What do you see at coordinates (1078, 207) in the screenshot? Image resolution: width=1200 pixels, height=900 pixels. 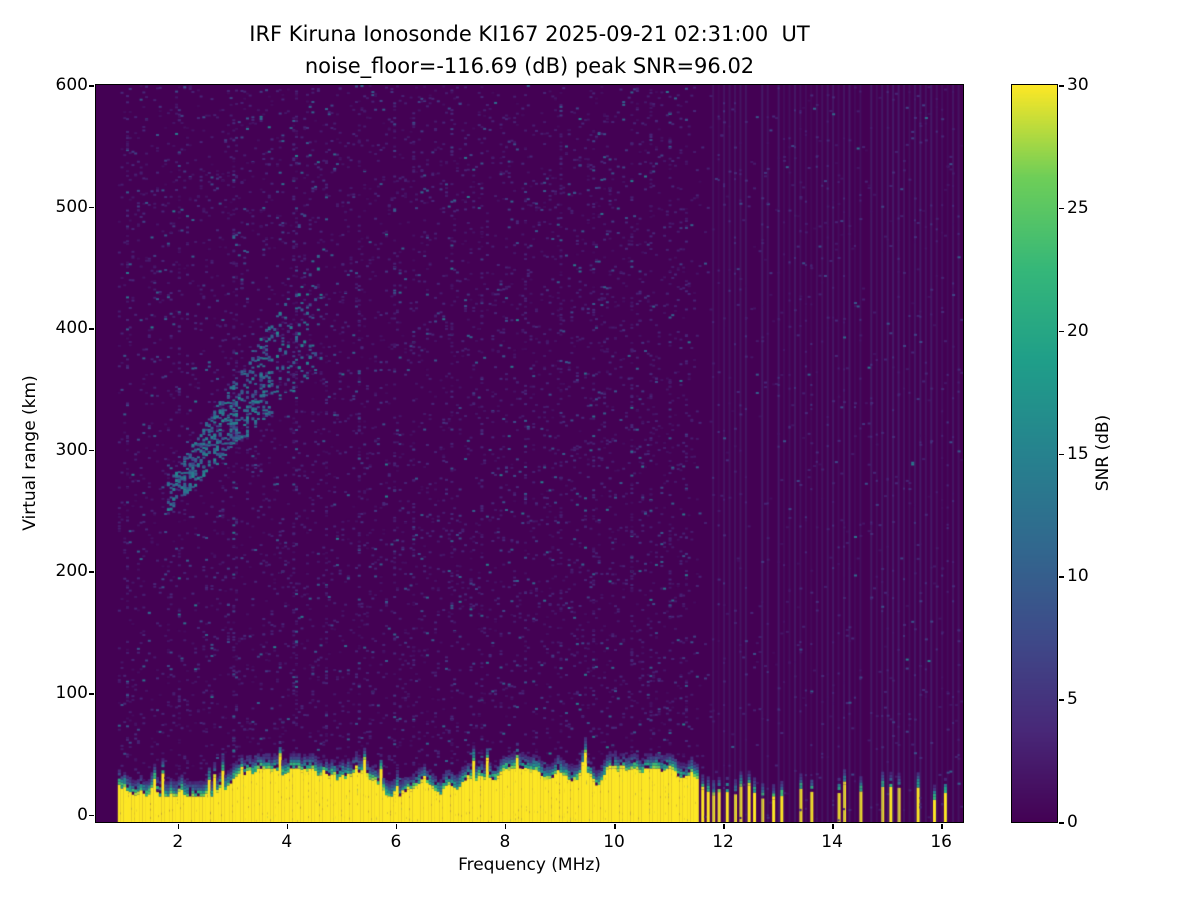 I see `colorbar-tick-label: 25` at bounding box center [1078, 207].